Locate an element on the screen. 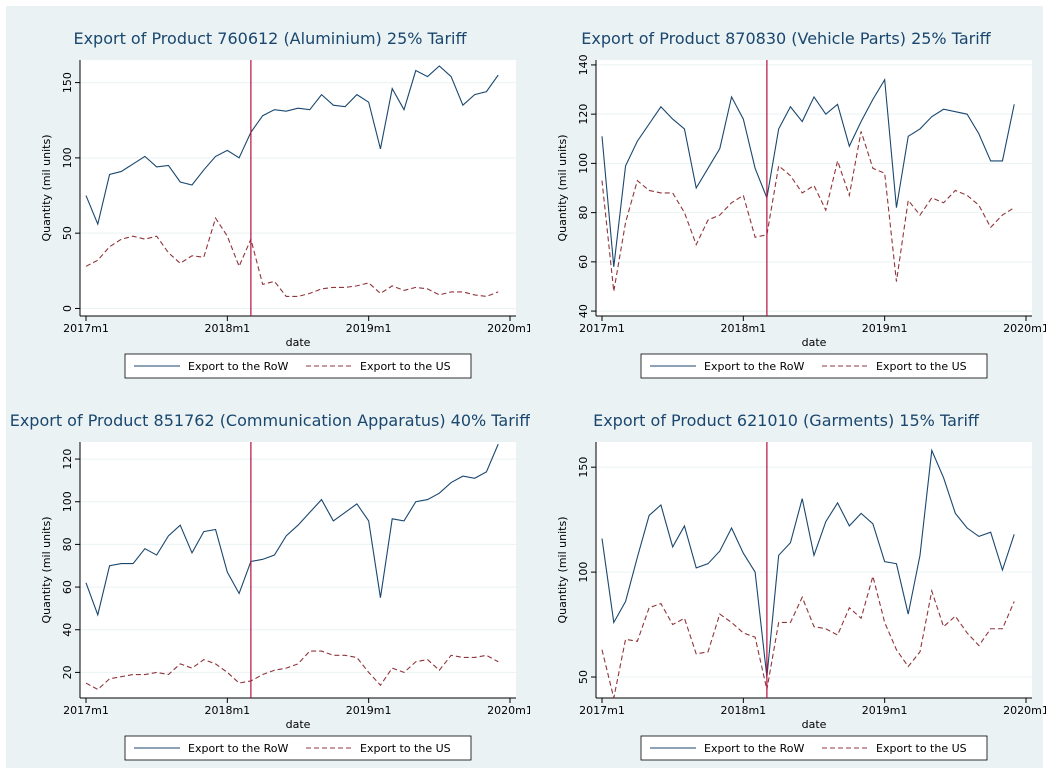 The image size is (1049, 774). y-tick-label: 0 is located at coordinates (67, 308).